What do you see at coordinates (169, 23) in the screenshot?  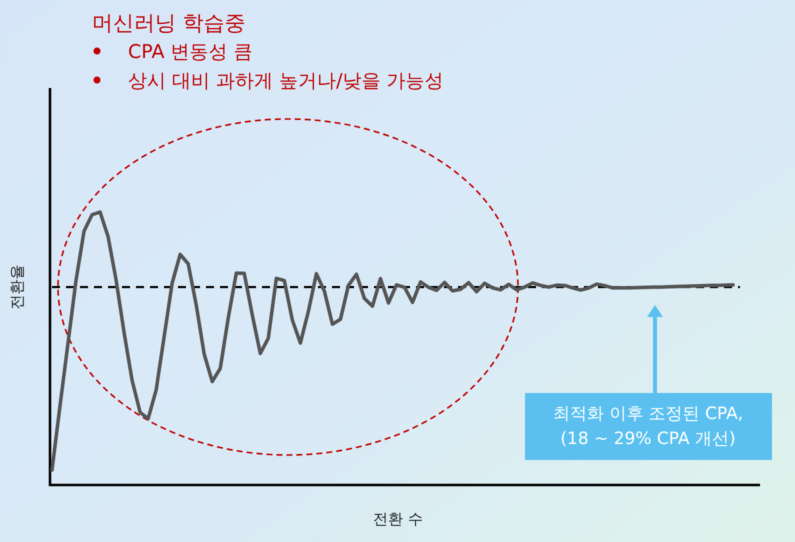 I see `title: 머신러닝 학습중` at bounding box center [169, 23].